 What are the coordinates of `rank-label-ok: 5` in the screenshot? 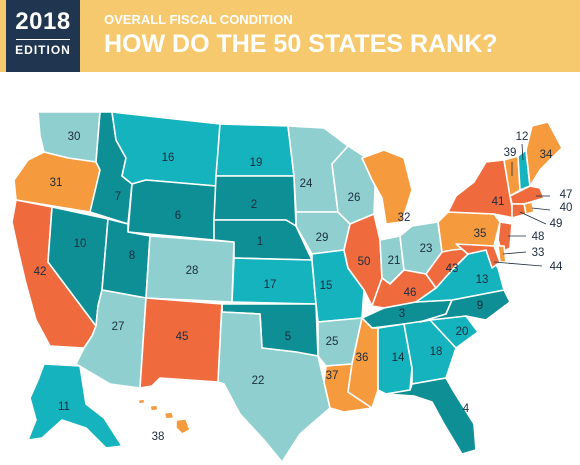 It's located at (288, 337).